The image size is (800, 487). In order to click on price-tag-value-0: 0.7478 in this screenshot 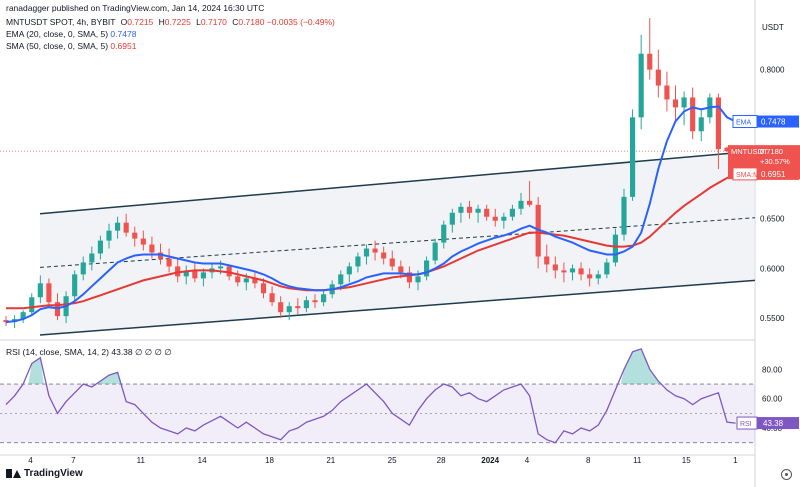, I will do `click(773, 122)`.